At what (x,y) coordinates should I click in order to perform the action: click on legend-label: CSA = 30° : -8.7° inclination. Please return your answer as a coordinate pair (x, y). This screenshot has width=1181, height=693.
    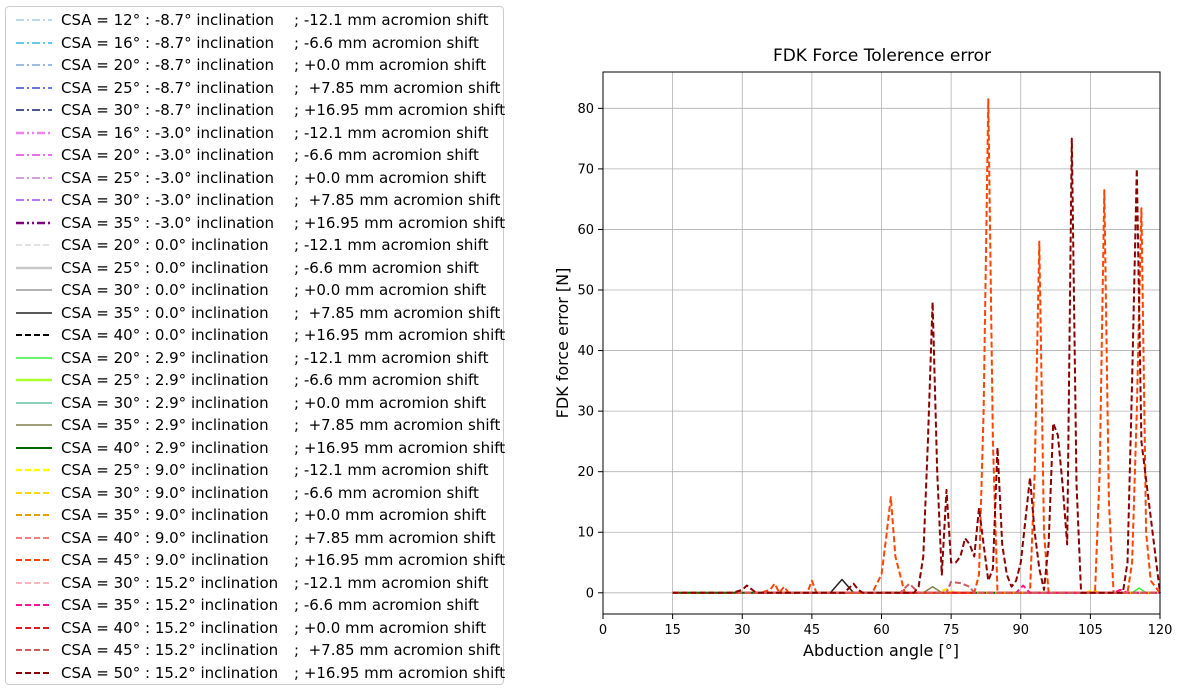
    Looking at the image, I should click on (168, 110).